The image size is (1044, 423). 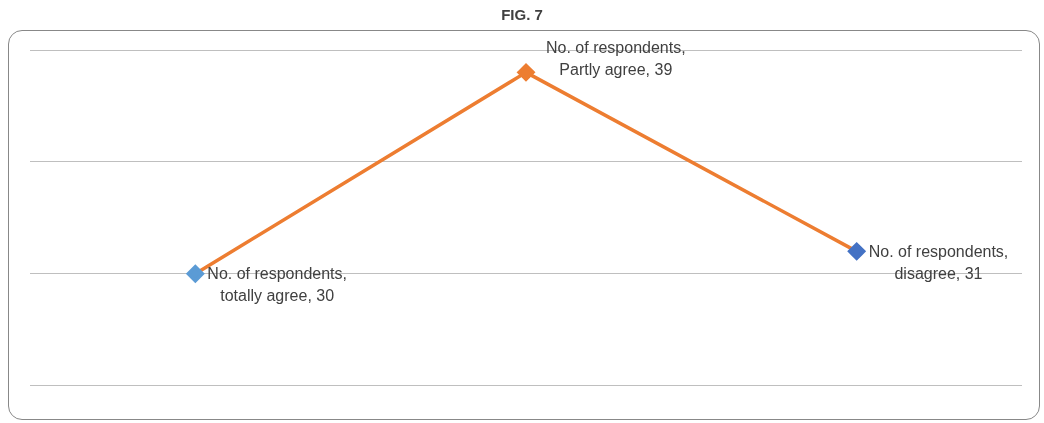 What do you see at coordinates (616, 58) in the screenshot?
I see `data-label: No. of respondents, Partly agree, 39` at bounding box center [616, 58].